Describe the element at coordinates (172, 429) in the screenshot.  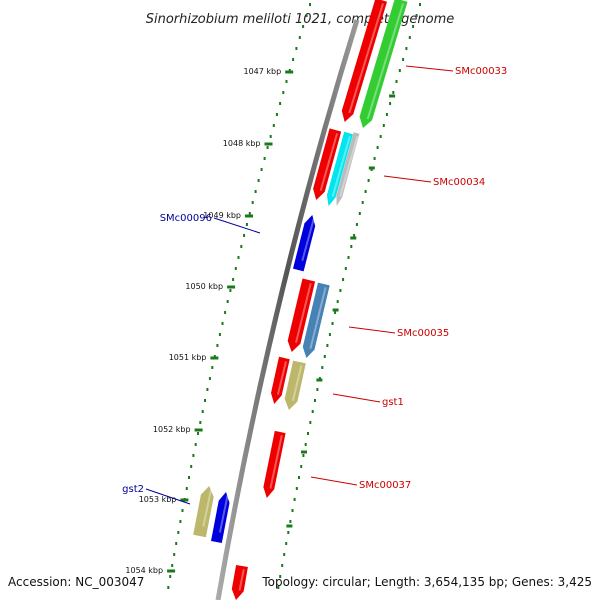
I see `tick-label: 1052 kbp` at that location.